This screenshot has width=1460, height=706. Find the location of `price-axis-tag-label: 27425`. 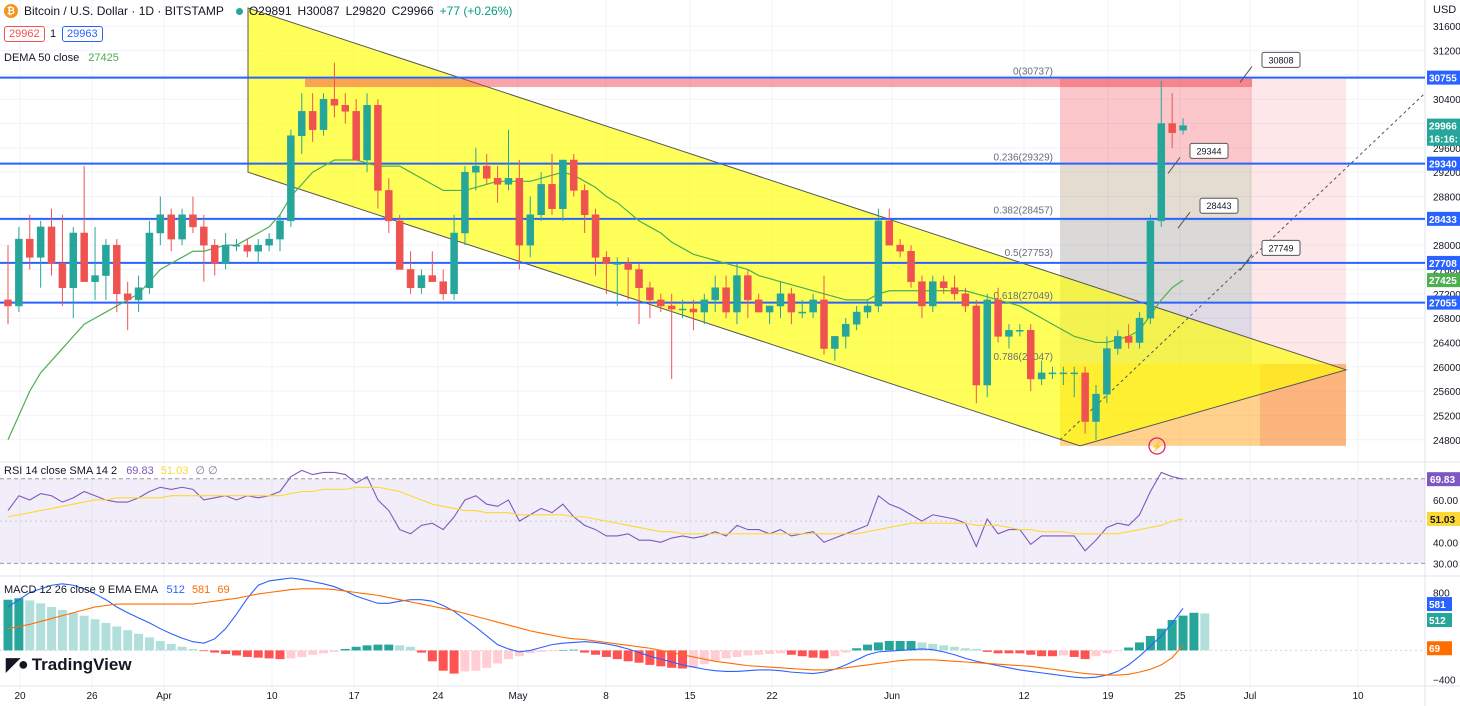

price-axis-tag-label: 27425 is located at coordinates (1443, 281).